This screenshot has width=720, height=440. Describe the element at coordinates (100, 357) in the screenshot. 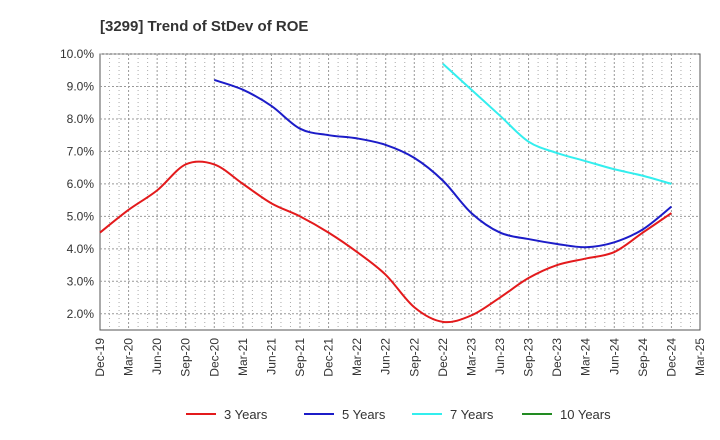

I see `x-tick-label: Dec-19` at that location.